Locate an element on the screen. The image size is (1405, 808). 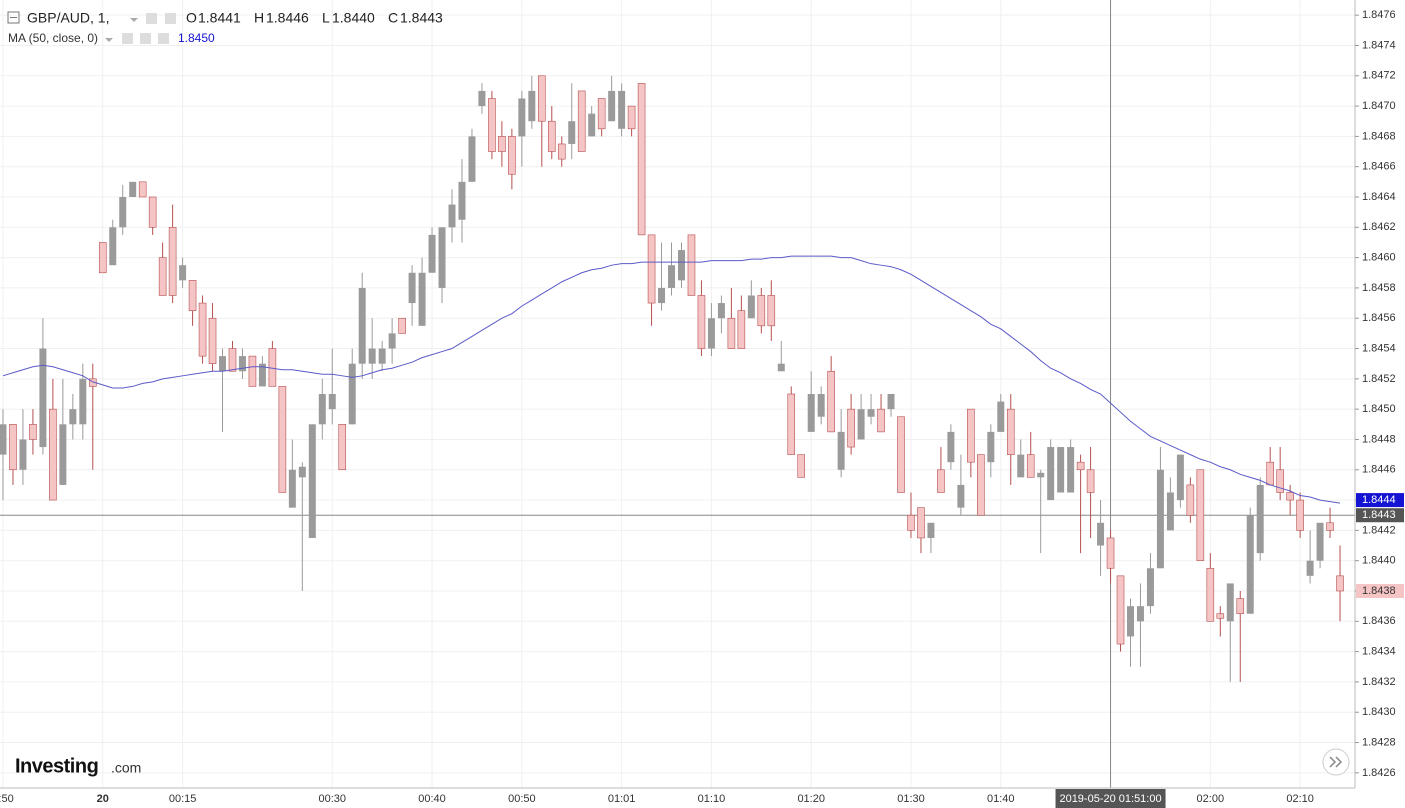
y-tick-label: 1.8432 is located at coordinates (1379, 682).